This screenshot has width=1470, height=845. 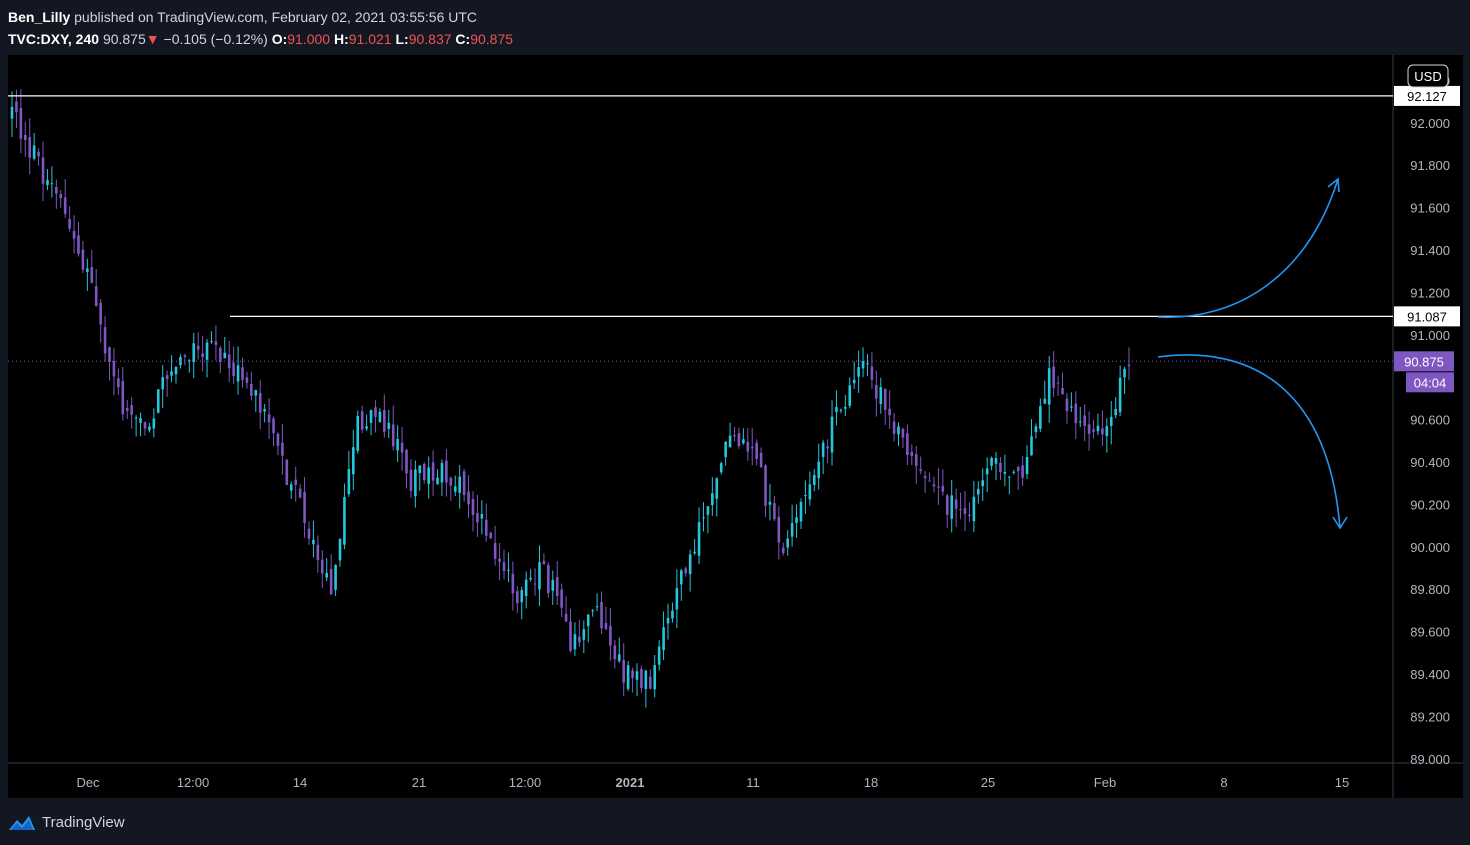 What do you see at coordinates (1427, 96) in the screenshot?
I see `level-price-label: 92.127` at bounding box center [1427, 96].